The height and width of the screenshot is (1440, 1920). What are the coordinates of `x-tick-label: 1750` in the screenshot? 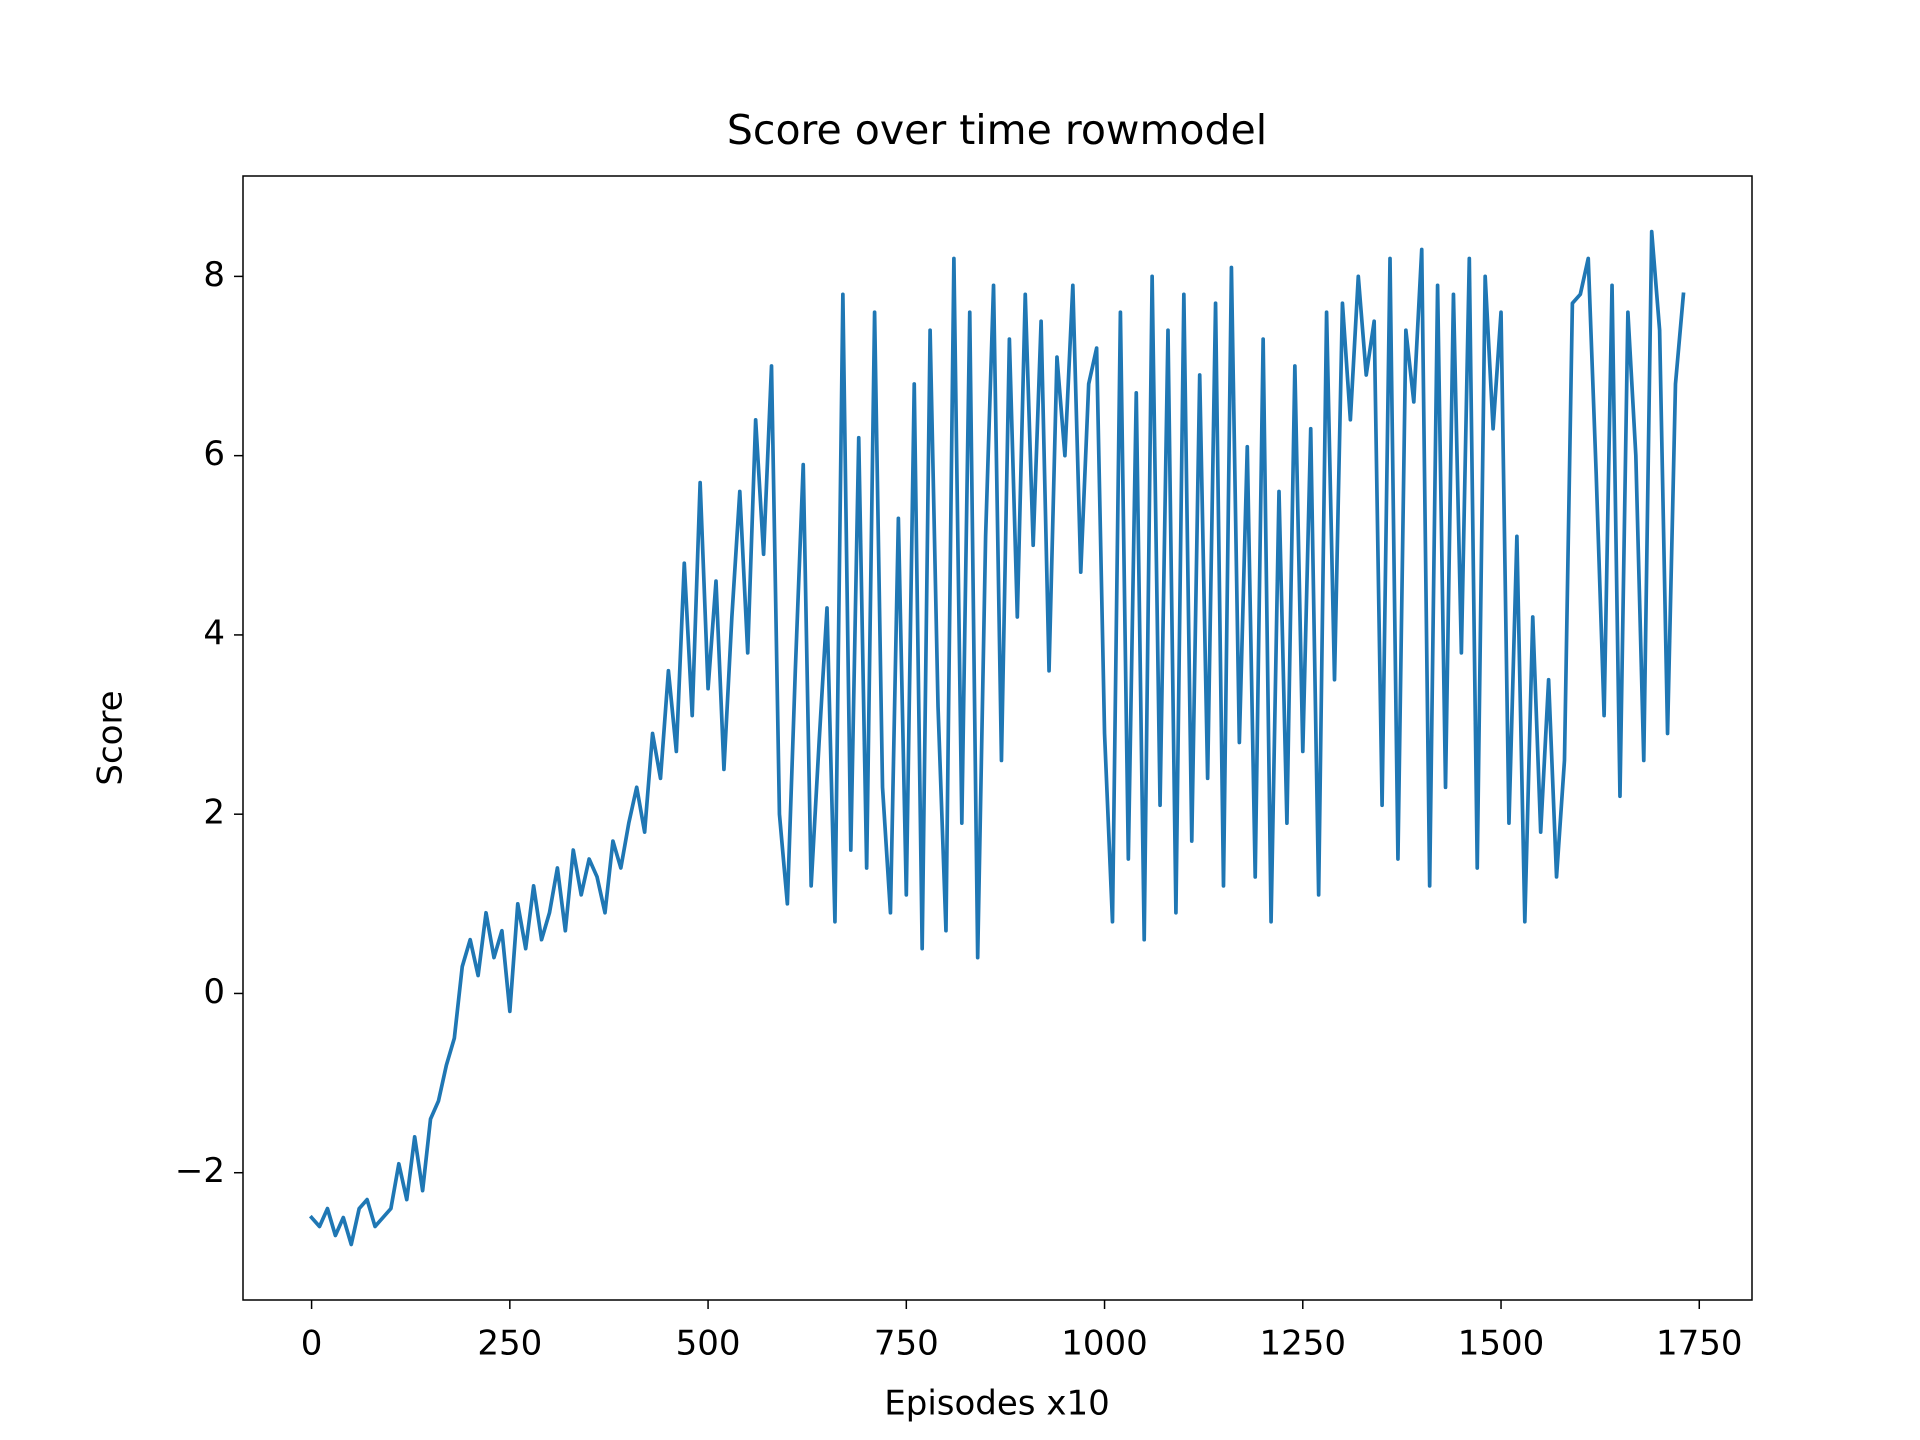 It's located at (1699, 1344).